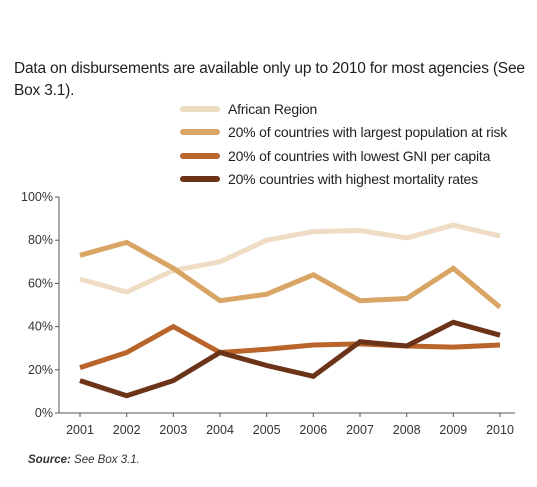 This screenshot has height=487, width=537. What do you see at coordinates (313, 430) in the screenshot?
I see `x-tick-label: 2006` at bounding box center [313, 430].